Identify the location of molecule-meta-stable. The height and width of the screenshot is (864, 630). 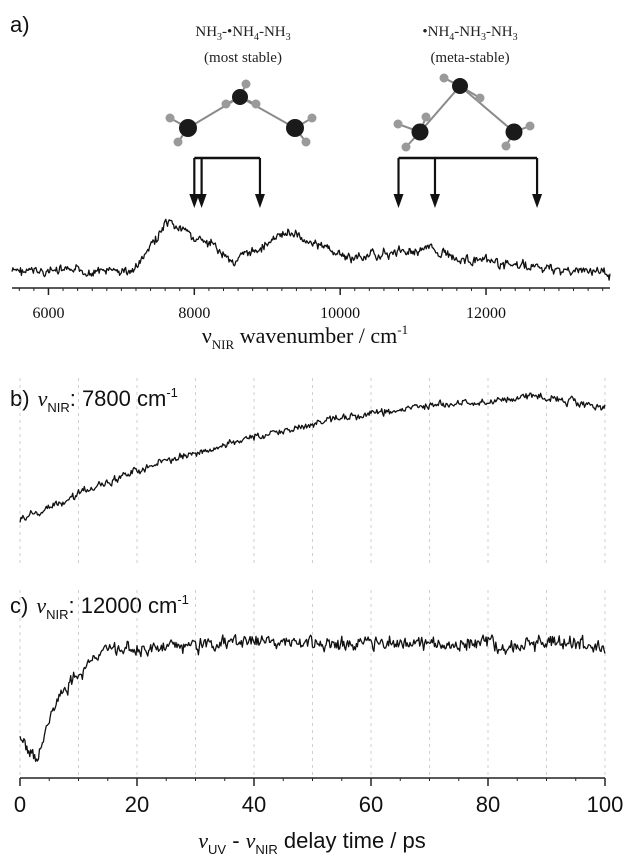
(464, 112).